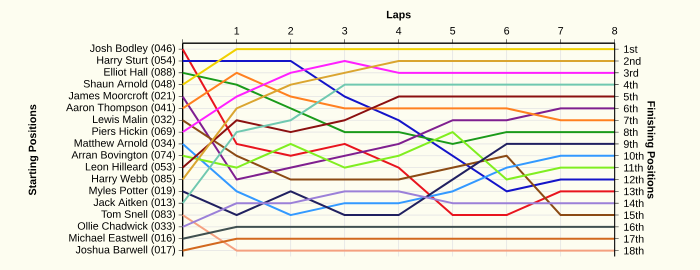 This screenshot has width=700, height=270. I want to click on series-label: Piers Hickin (069), so click(134, 132).